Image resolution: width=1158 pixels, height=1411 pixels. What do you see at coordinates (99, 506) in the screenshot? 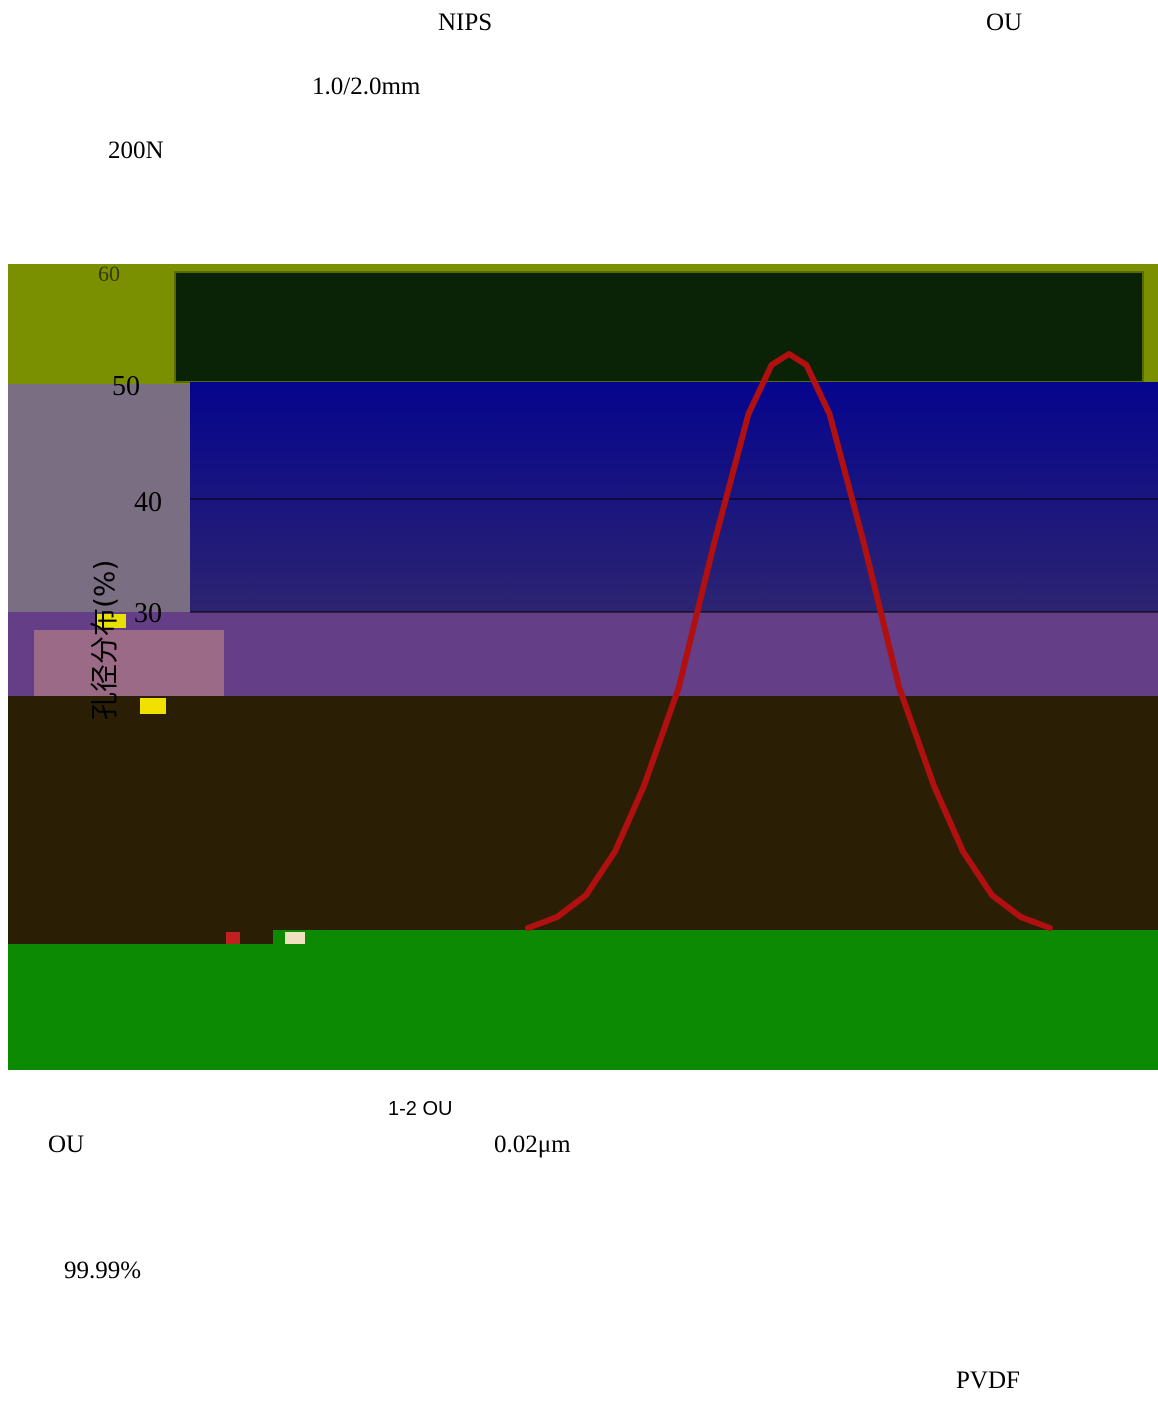
I see `band-grey` at bounding box center [99, 506].